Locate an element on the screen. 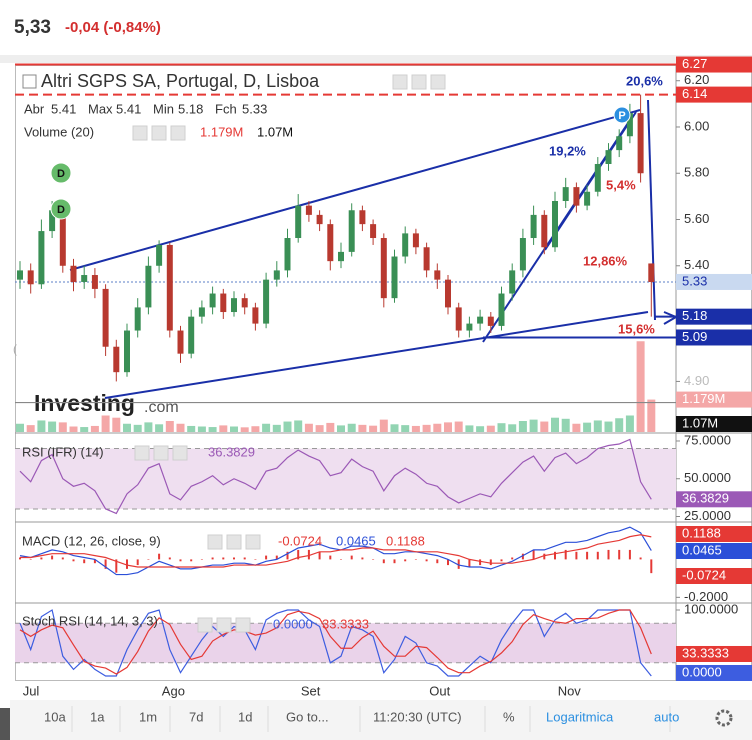  indicator-line is located at coordinates (336, 551).